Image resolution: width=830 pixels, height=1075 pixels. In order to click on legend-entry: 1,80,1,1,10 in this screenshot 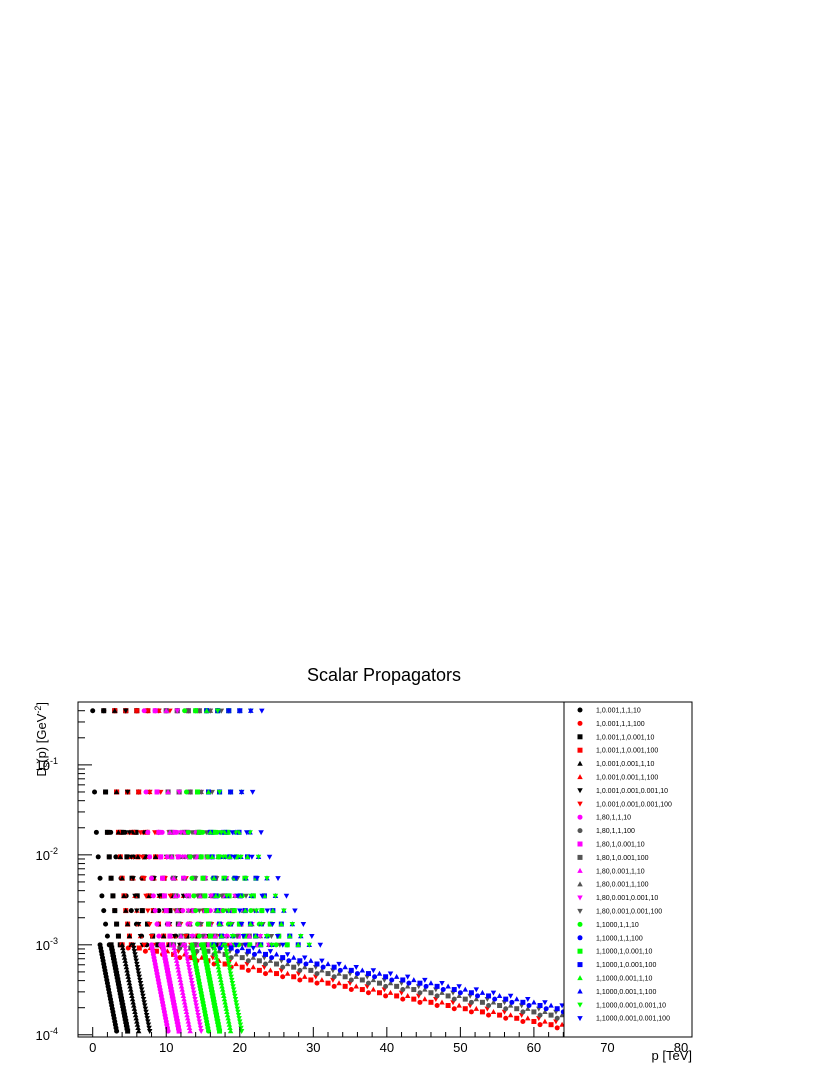, I will do `click(604, 818)`.